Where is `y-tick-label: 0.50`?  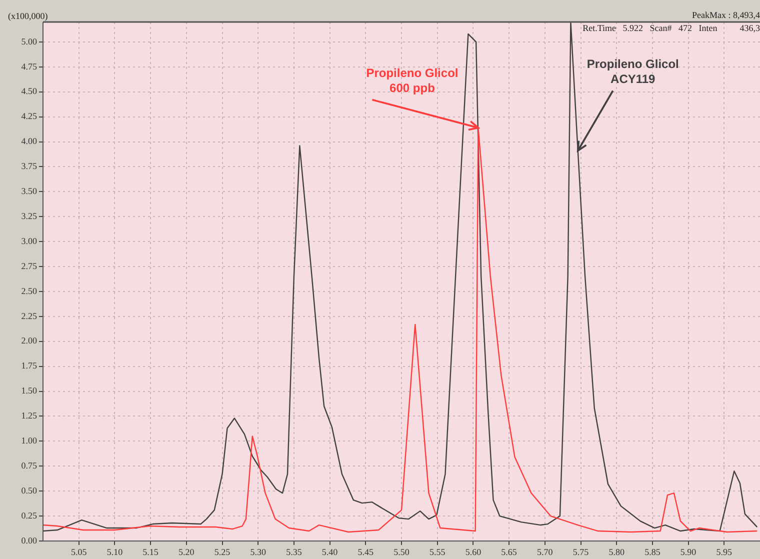 y-tick-label: 0.50 is located at coordinates (29, 490).